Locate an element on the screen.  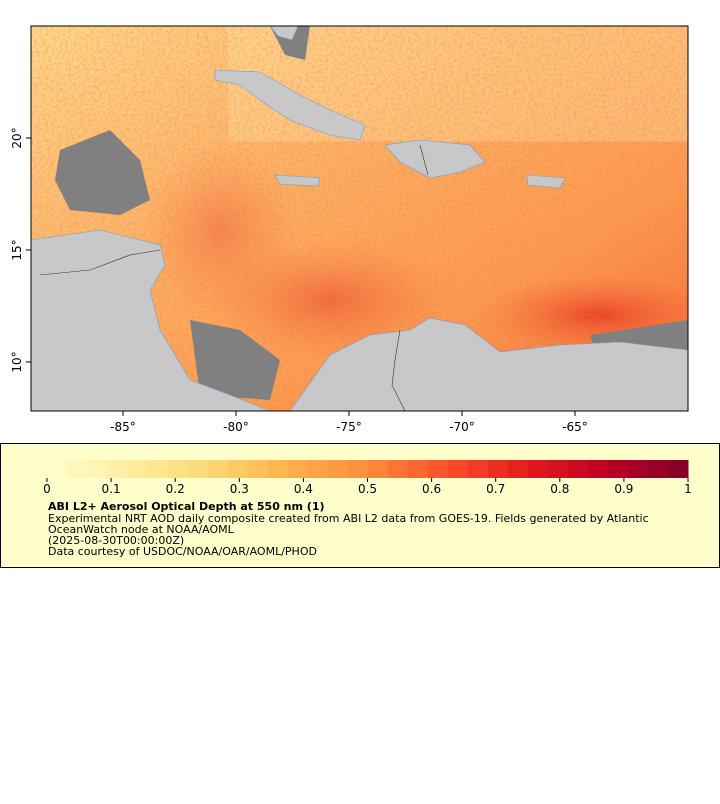
y-tick-label: 20° is located at coordinates (17, 137).